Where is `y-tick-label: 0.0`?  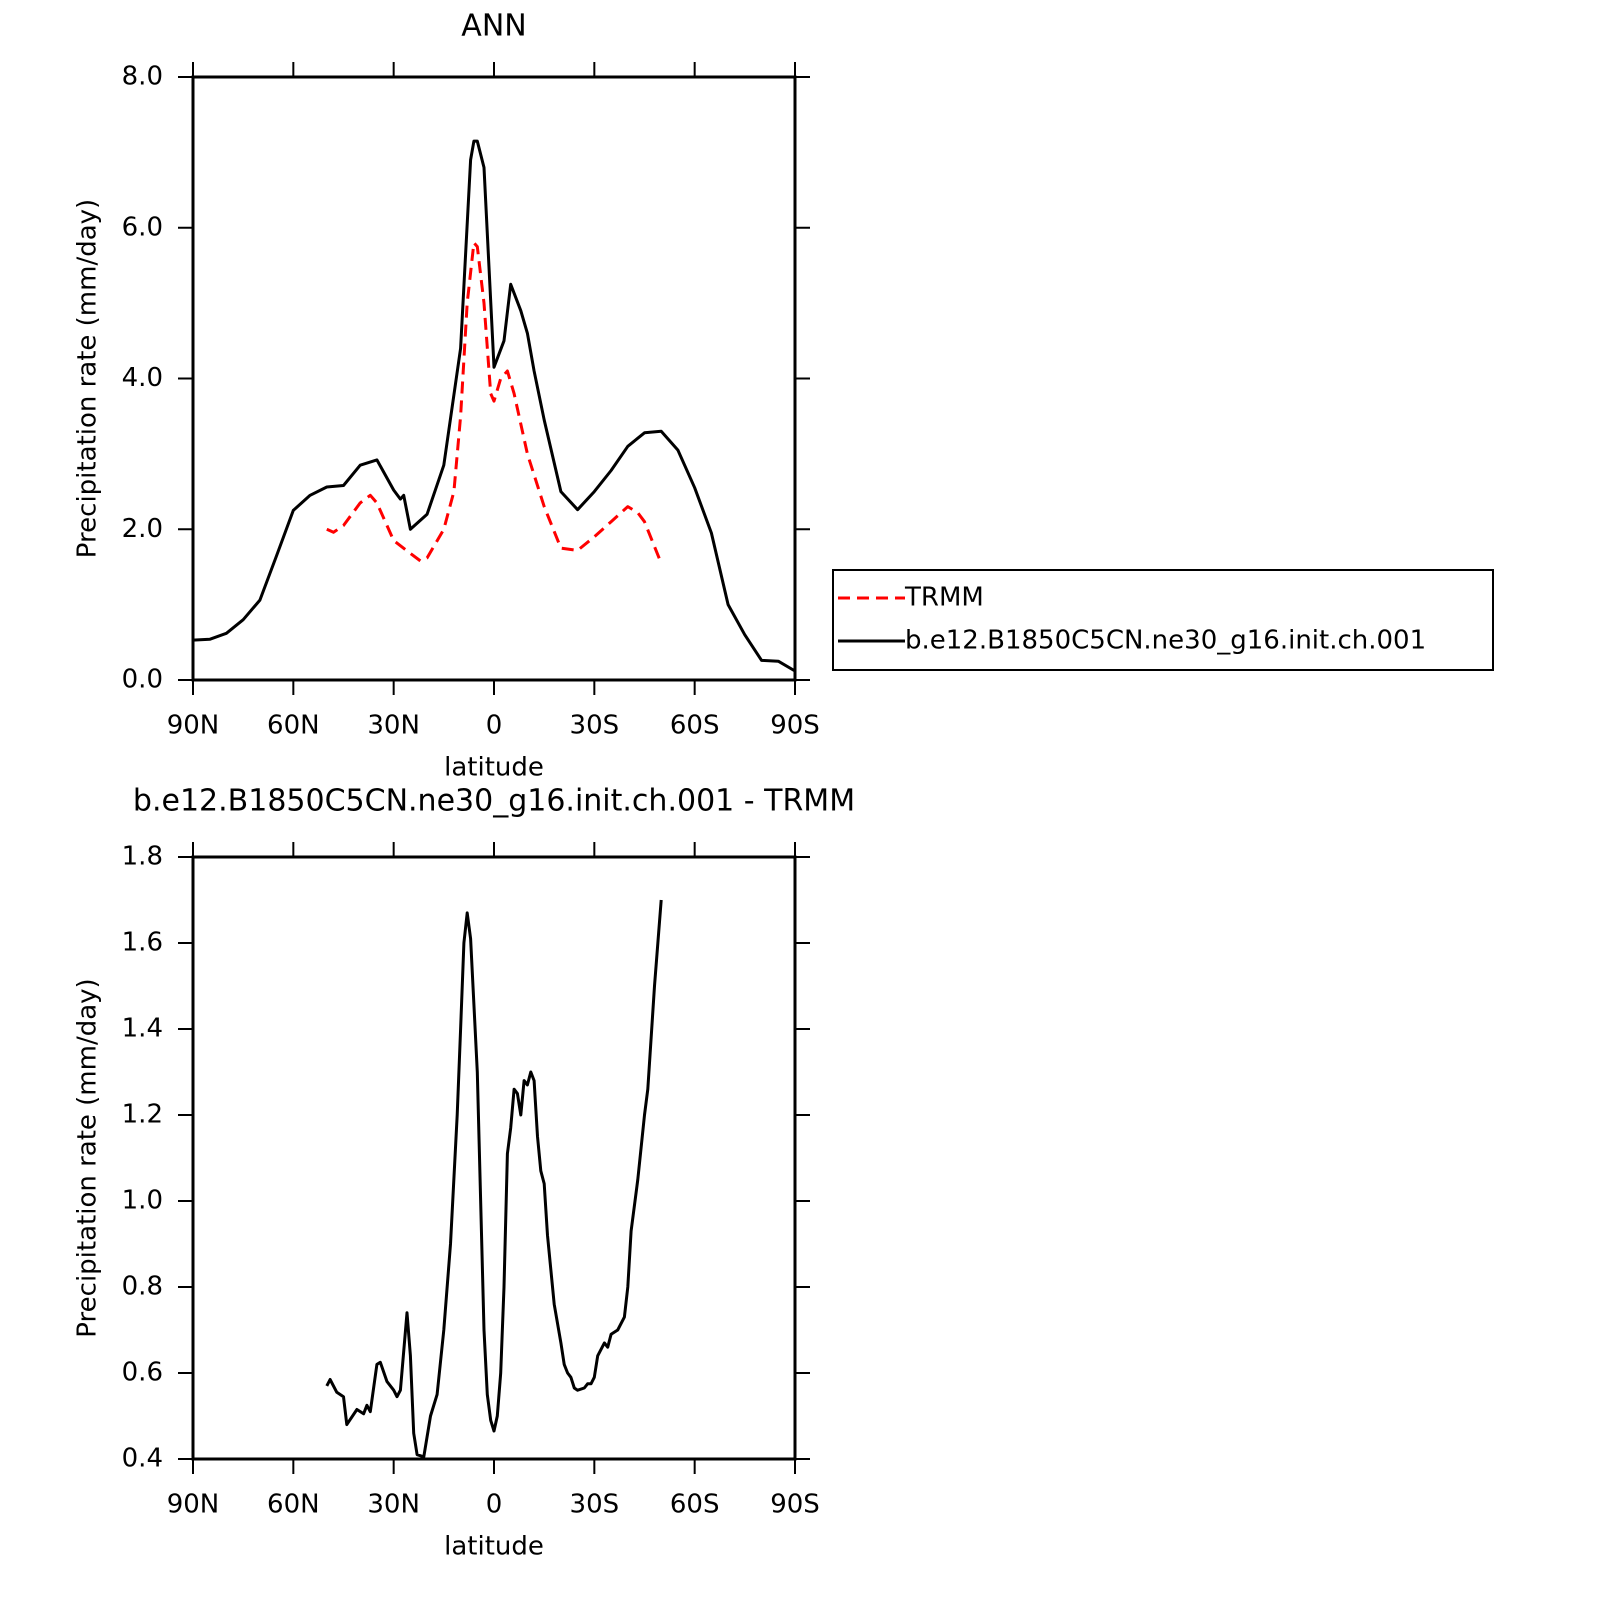 y-tick-label: 0.0 is located at coordinates (142, 680).